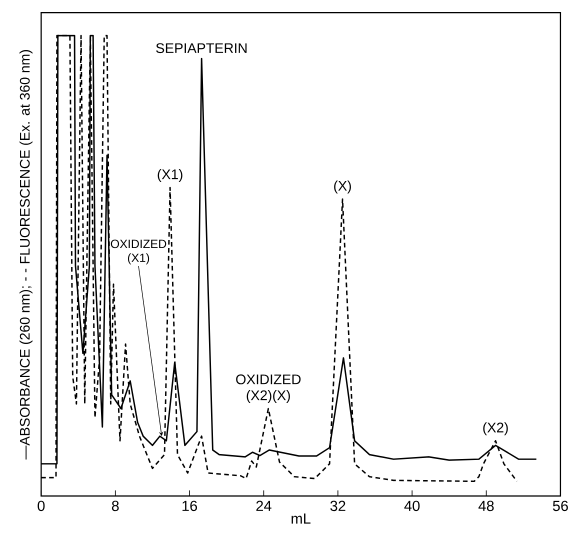  I want to click on x-tick-label: 48, so click(486, 506).